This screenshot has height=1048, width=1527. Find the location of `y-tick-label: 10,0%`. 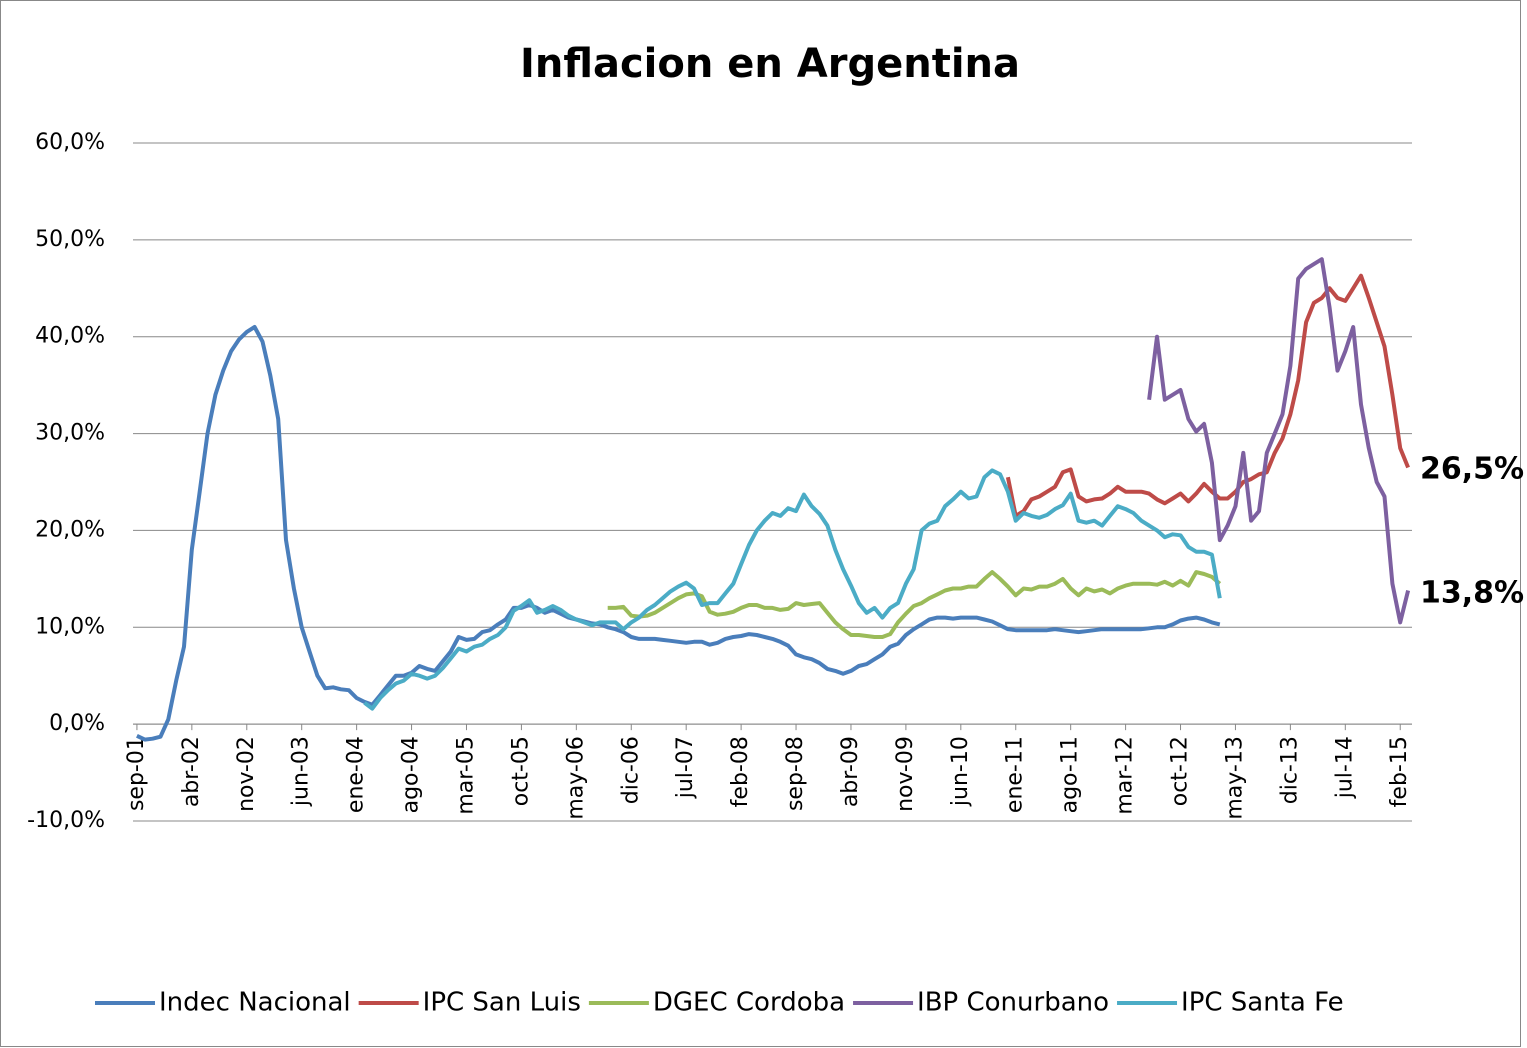

y-tick-label: 10,0% is located at coordinates (70, 626).